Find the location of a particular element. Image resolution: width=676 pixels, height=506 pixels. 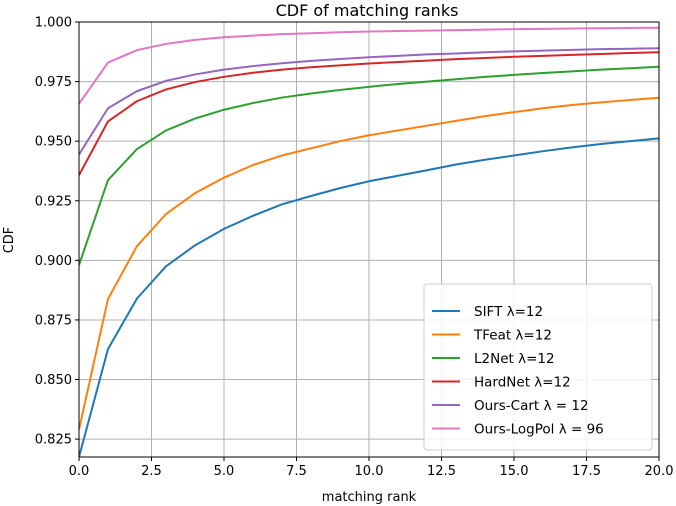

y-axis-ticks: 0.825 0.850 0.875 0.900 0.925 0.950 0.975 1.000 is located at coordinates (57, 232).